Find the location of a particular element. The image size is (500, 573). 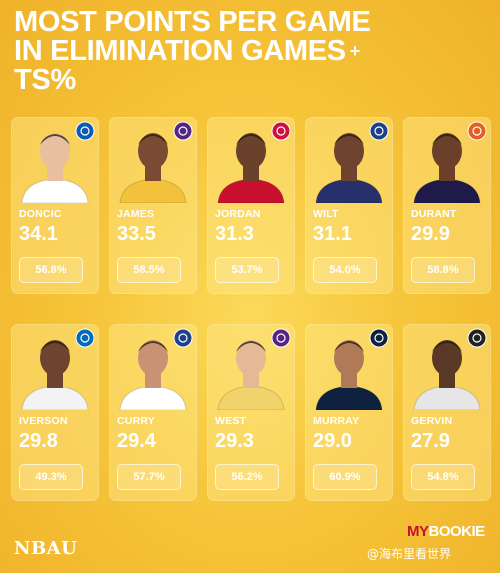

player-ts: 58.5% is located at coordinates (149, 270).